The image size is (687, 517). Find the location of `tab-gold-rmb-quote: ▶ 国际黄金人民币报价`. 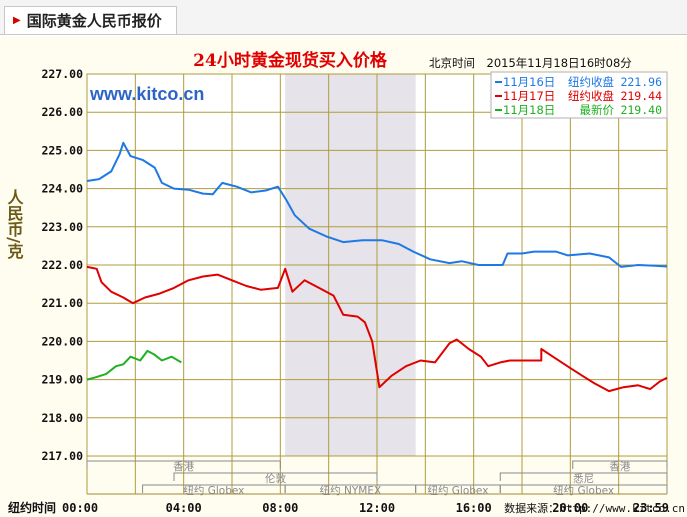

tab-gold-rmb-quote: ▶ 国际黄金人民币报价 is located at coordinates (90, 20).